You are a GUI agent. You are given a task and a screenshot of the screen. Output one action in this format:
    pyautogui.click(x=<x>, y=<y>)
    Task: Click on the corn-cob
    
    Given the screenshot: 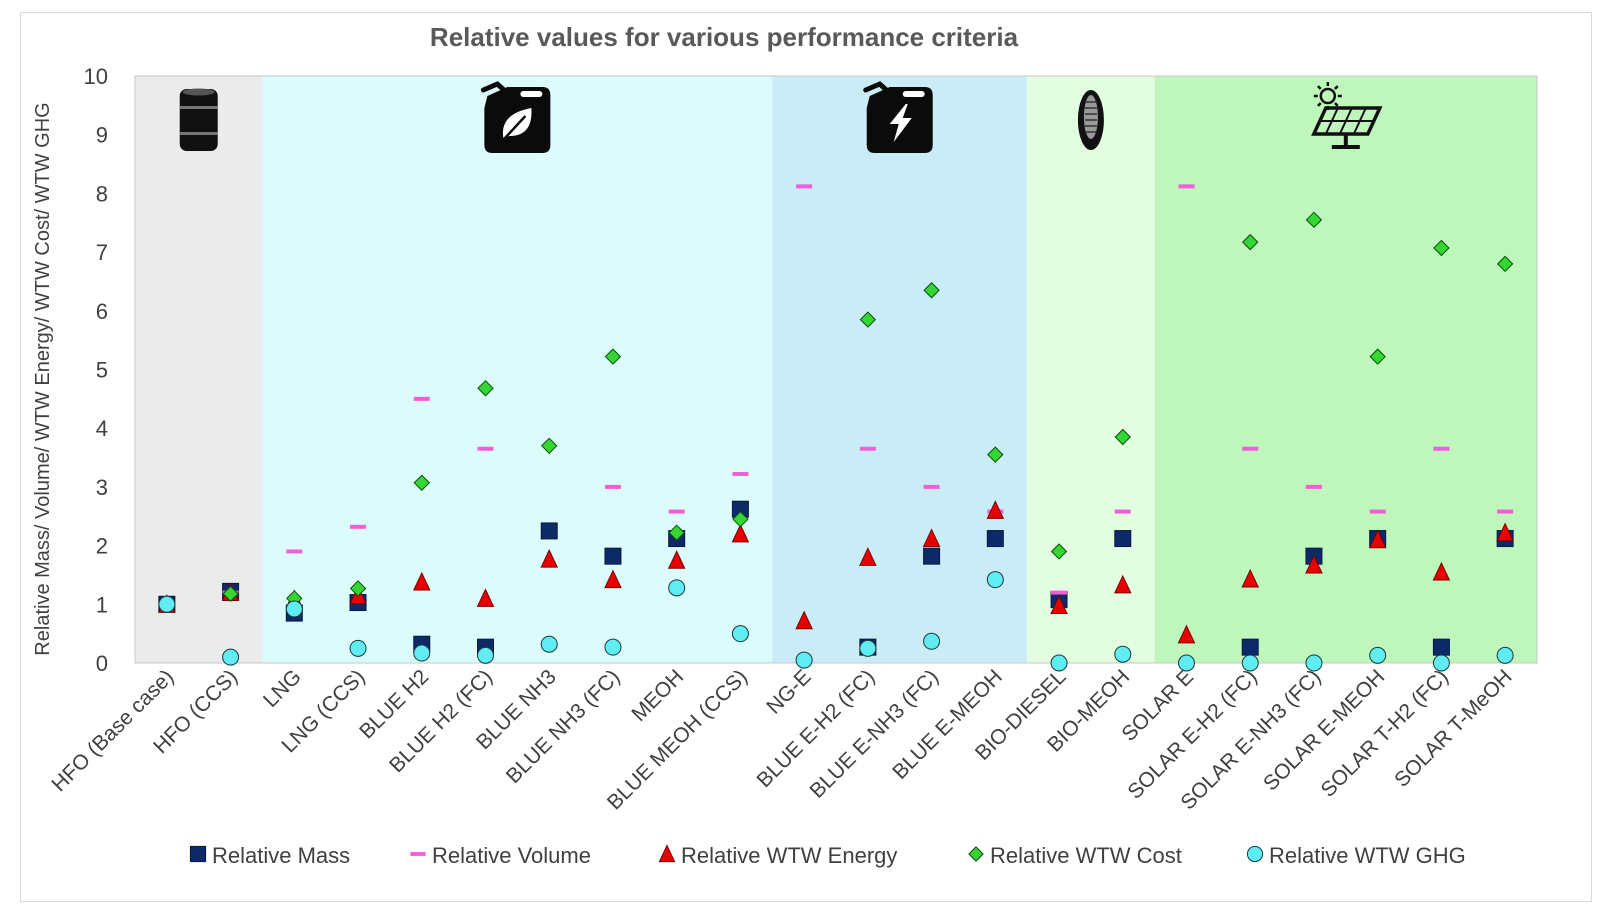 What is the action you would take?
    pyautogui.click(x=1090, y=117)
    